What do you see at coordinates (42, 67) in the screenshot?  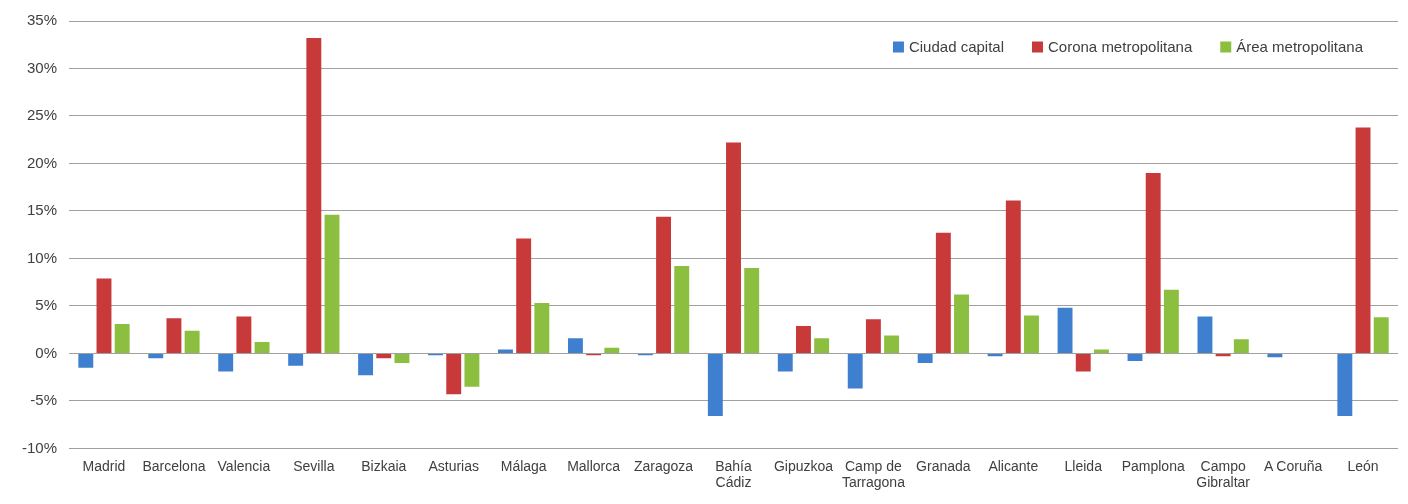 I see `y-tick-label: 30%` at bounding box center [42, 67].